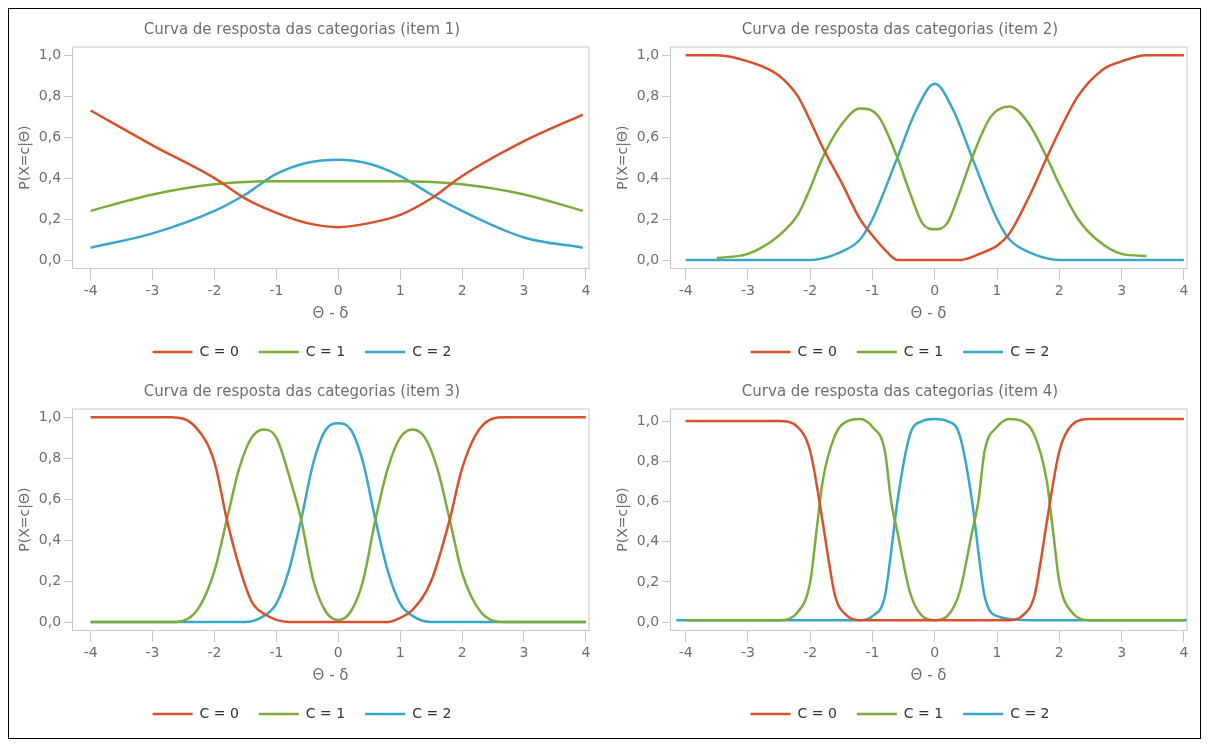 The width and height of the screenshot is (1209, 747). What do you see at coordinates (302, 28) in the screenshot?
I see `chart-title: Curva de resposta das categorias (item 1)` at bounding box center [302, 28].